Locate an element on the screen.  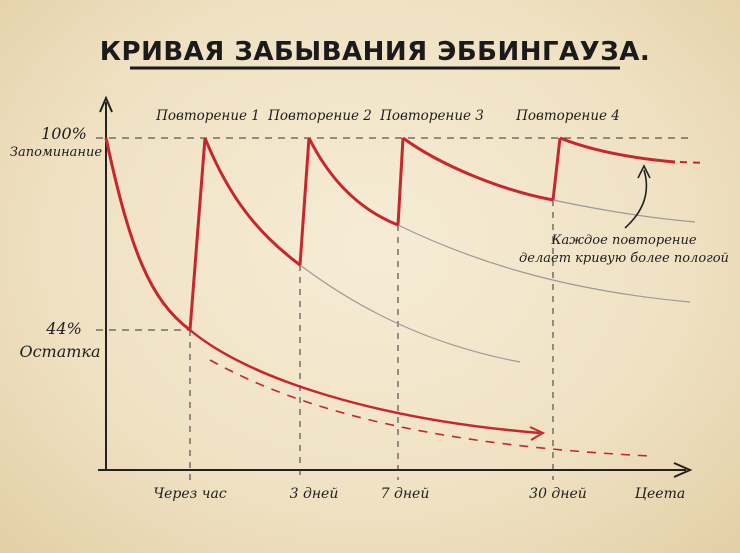
y-label-100: 100% is located at coordinates (64, 133).